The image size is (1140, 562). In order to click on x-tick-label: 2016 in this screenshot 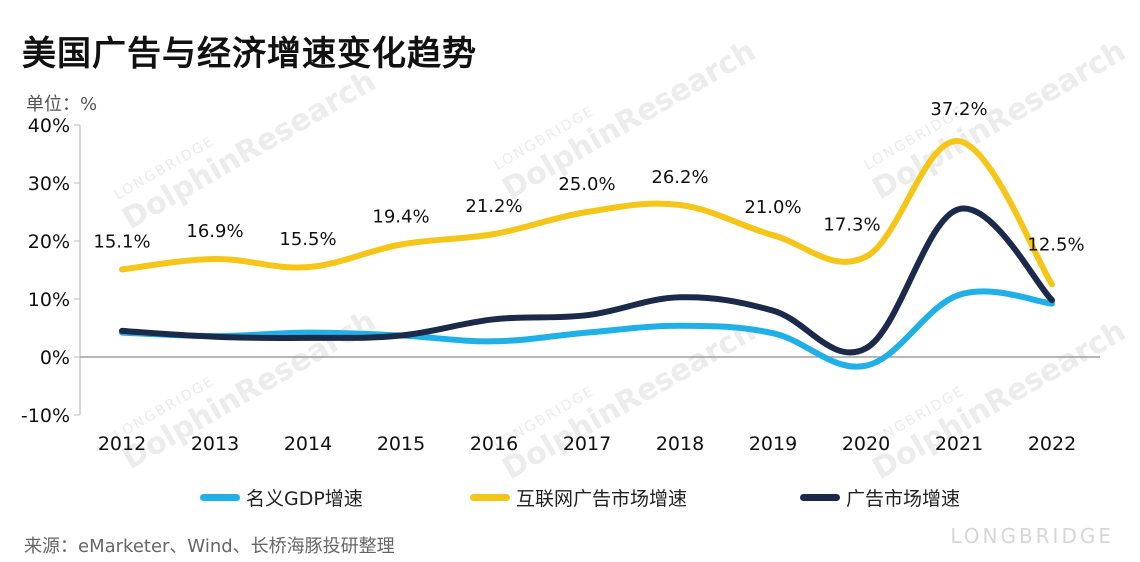, I will do `click(494, 444)`.